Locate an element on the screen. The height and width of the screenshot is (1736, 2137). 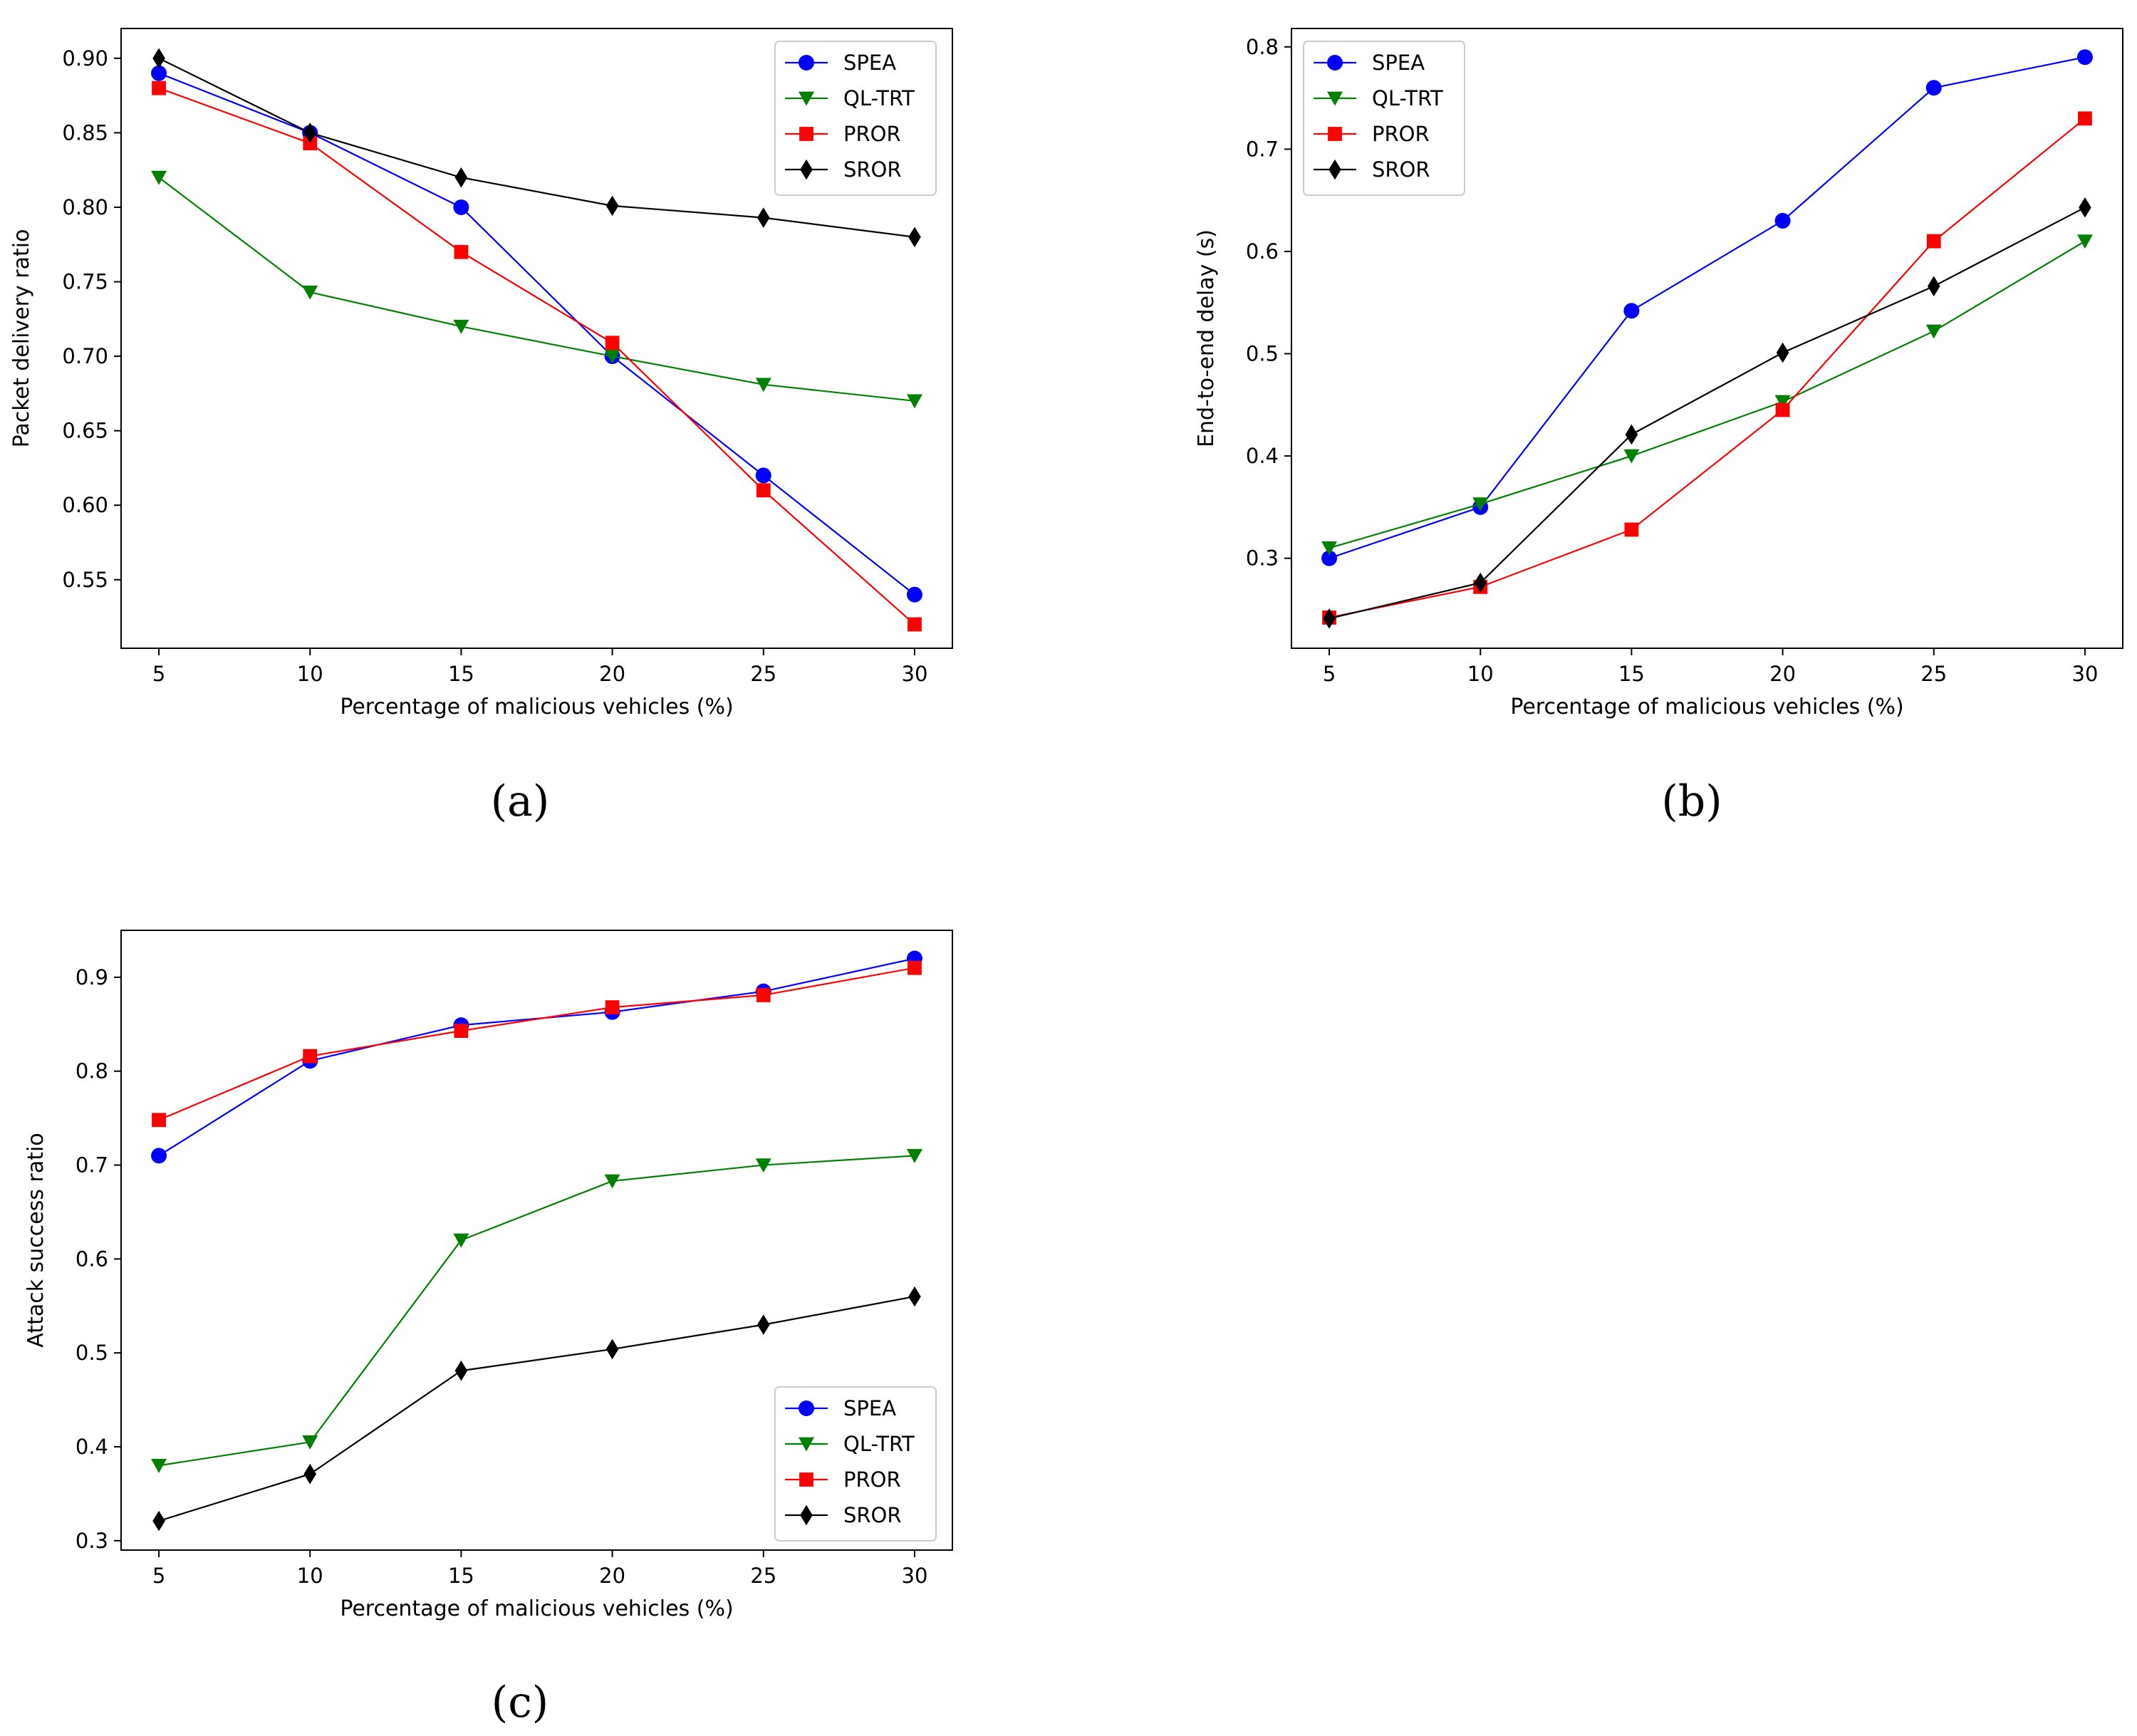
y-tick-label: 0.7 is located at coordinates (92, 1165).